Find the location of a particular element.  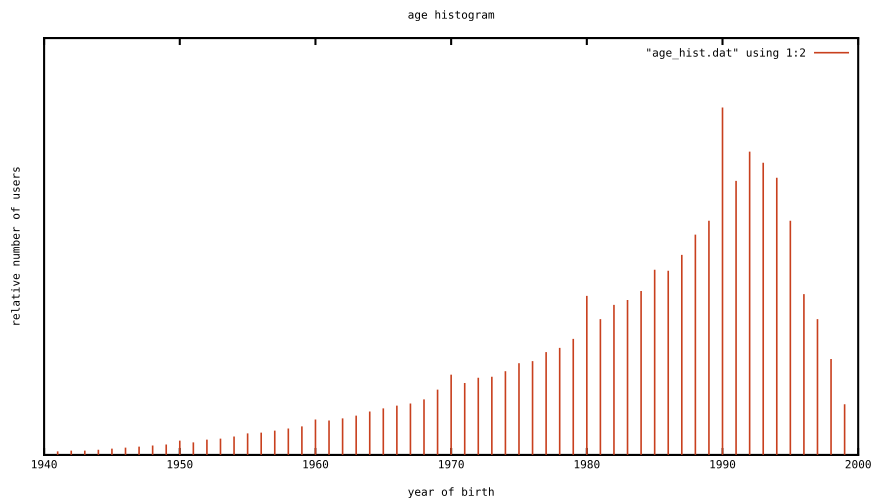

x-tick-label: 2000 is located at coordinates (858, 464).